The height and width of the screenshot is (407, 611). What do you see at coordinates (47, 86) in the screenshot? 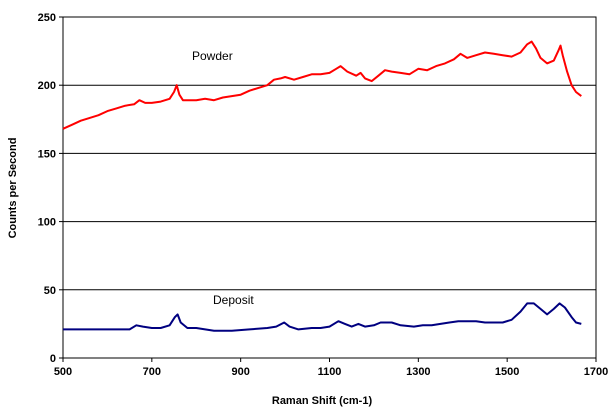
I see `y-tick-label-200: 200` at bounding box center [47, 86].